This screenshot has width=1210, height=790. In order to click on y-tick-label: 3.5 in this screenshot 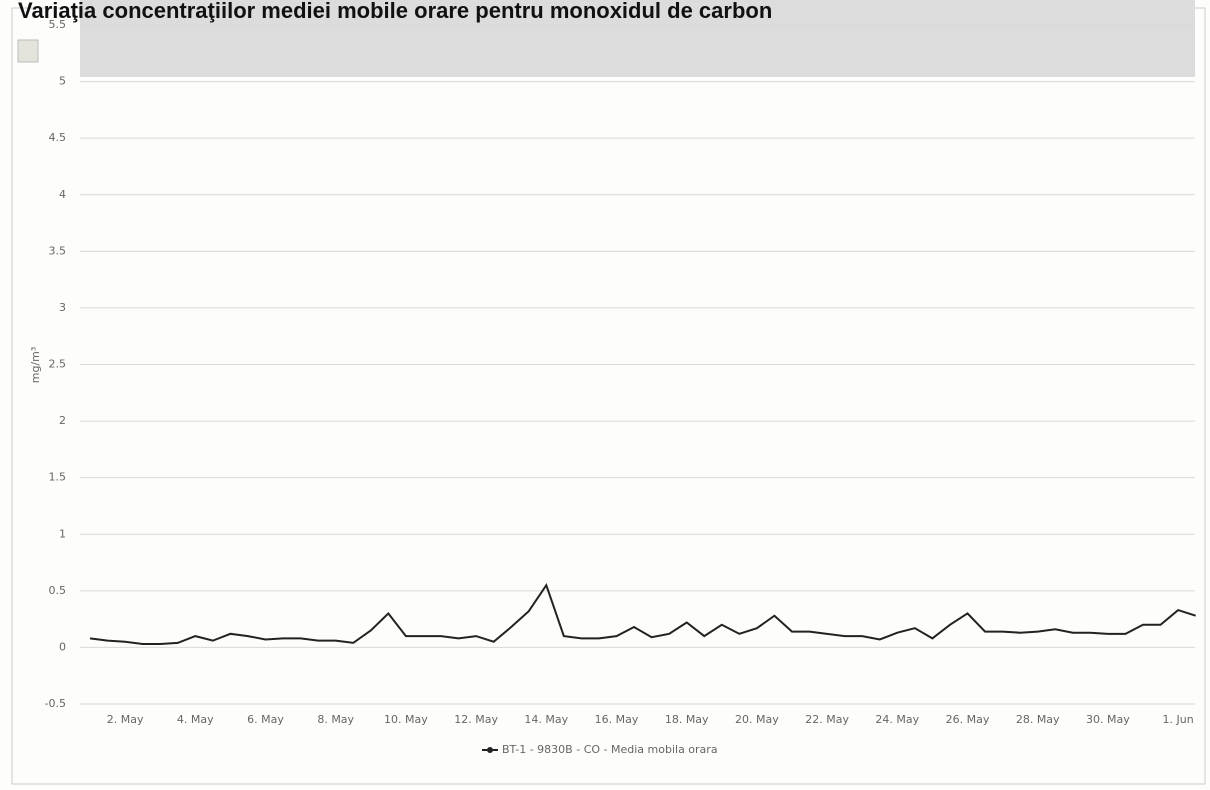, I will do `click(58, 250)`.